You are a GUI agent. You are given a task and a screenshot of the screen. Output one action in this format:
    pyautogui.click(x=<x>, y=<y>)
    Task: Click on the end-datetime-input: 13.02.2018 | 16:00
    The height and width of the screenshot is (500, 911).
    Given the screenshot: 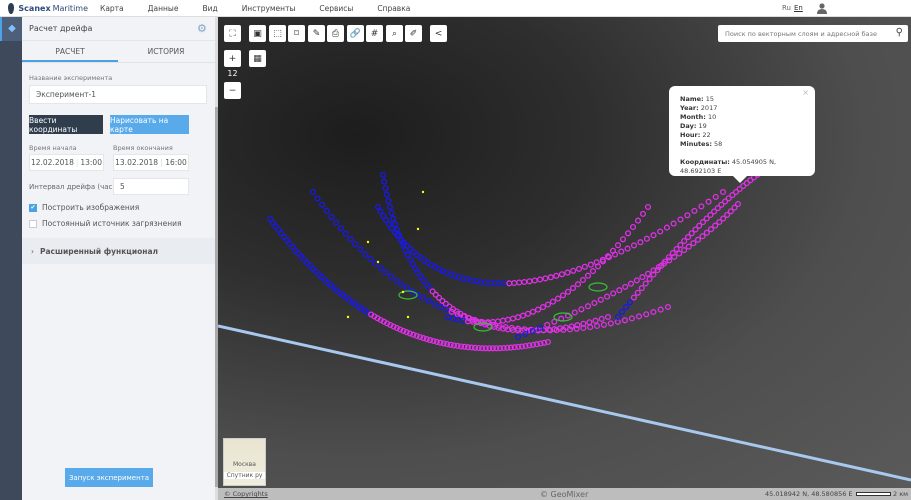 What is the action you would take?
    pyautogui.click(x=151, y=162)
    